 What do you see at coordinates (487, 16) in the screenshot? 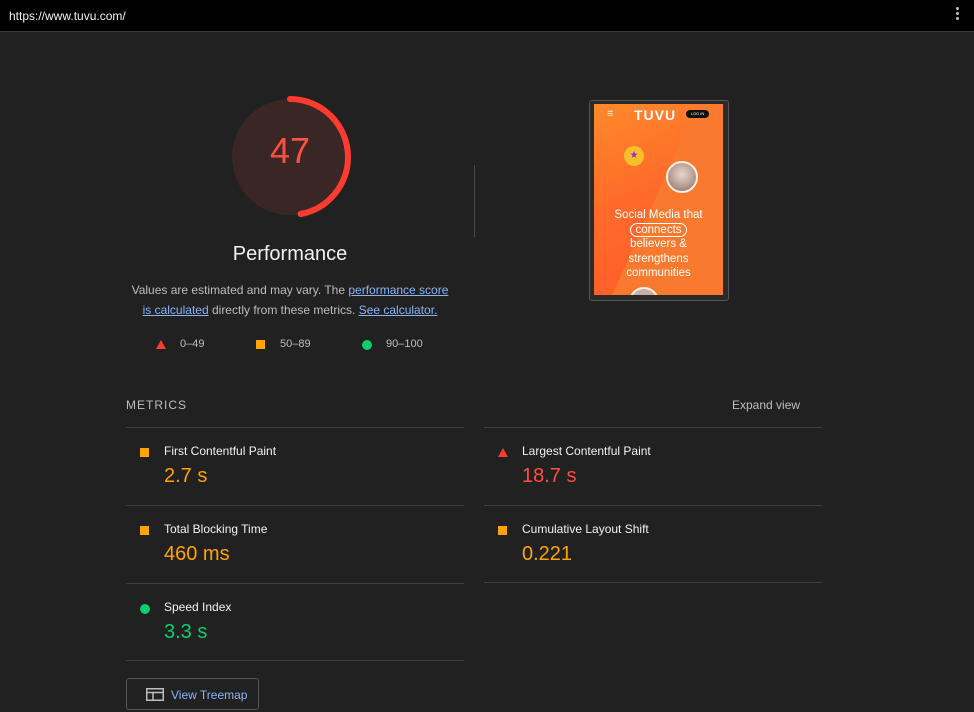
I see `browser-top-bar: https://www.tuvu.com/` at bounding box center [487, 16].